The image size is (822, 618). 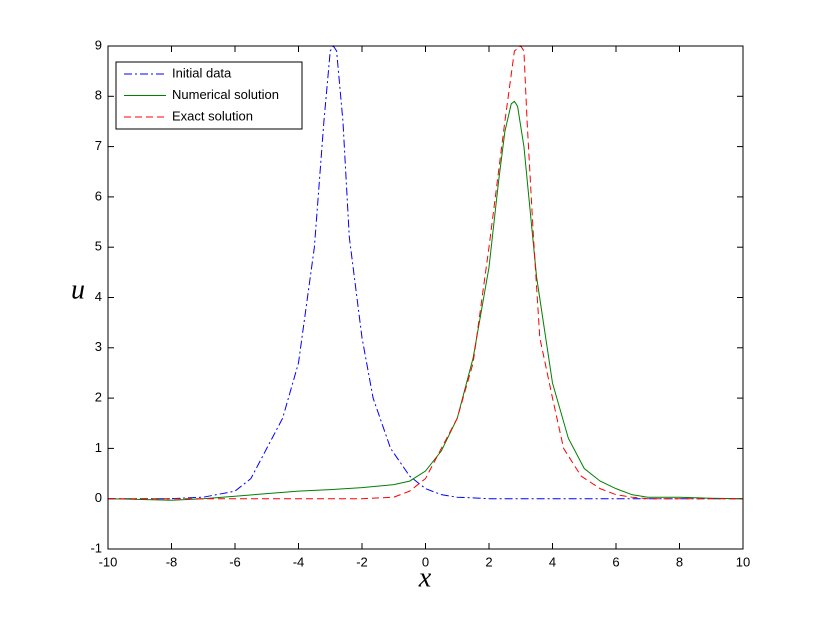 I want to click on y-tick-label: 5, so click(x=98, y=246).